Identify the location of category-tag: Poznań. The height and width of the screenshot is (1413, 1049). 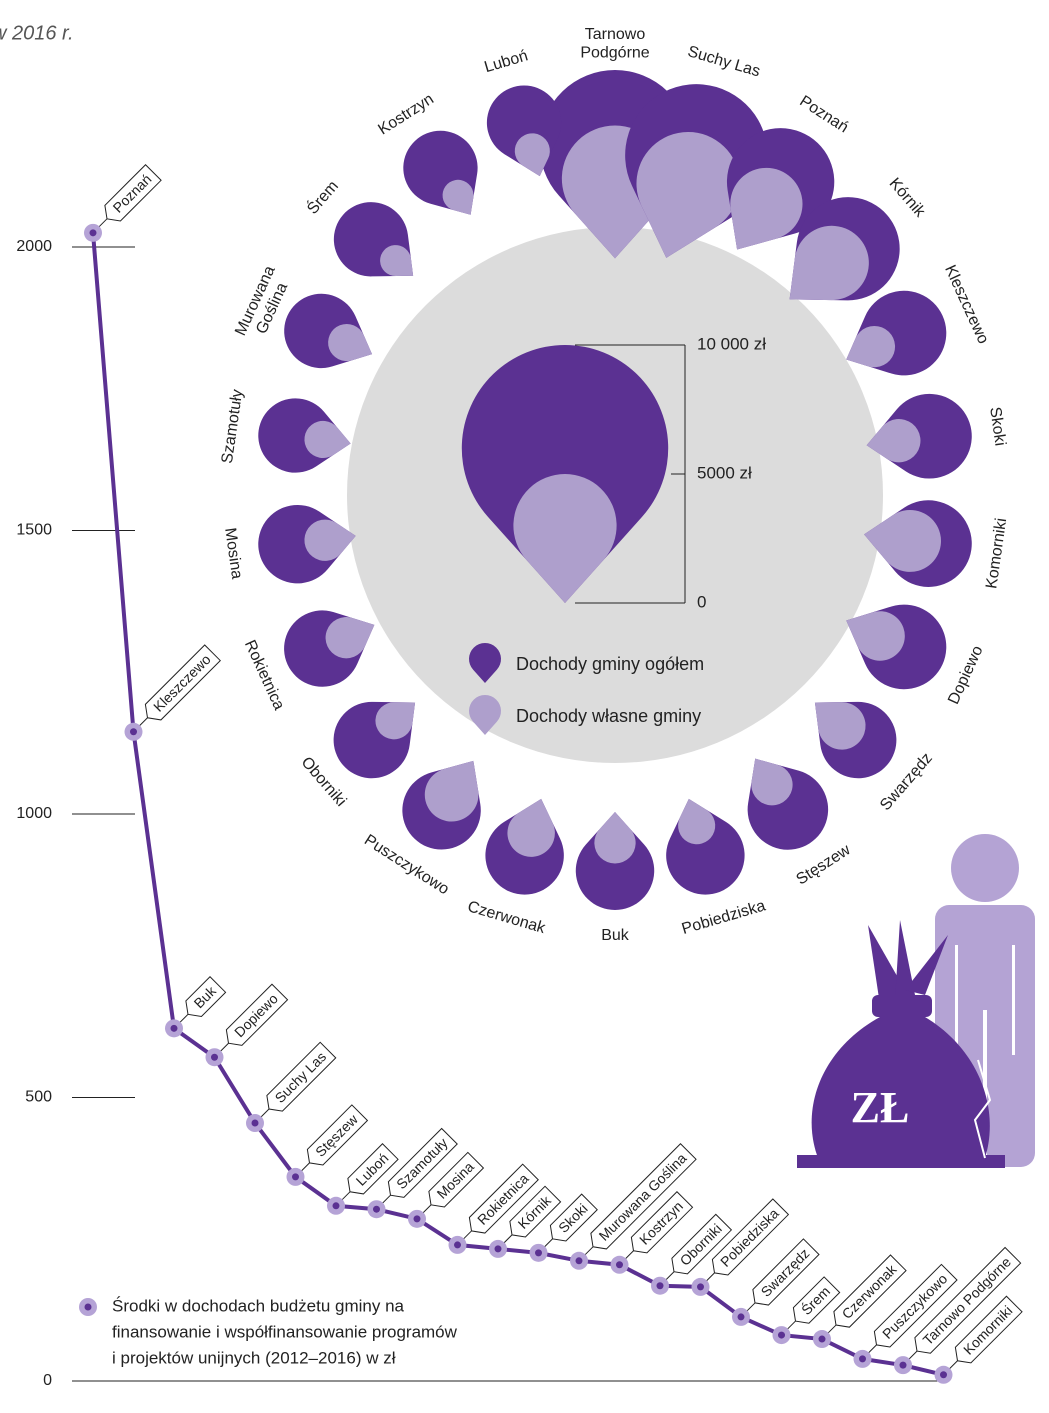
(133, 193).